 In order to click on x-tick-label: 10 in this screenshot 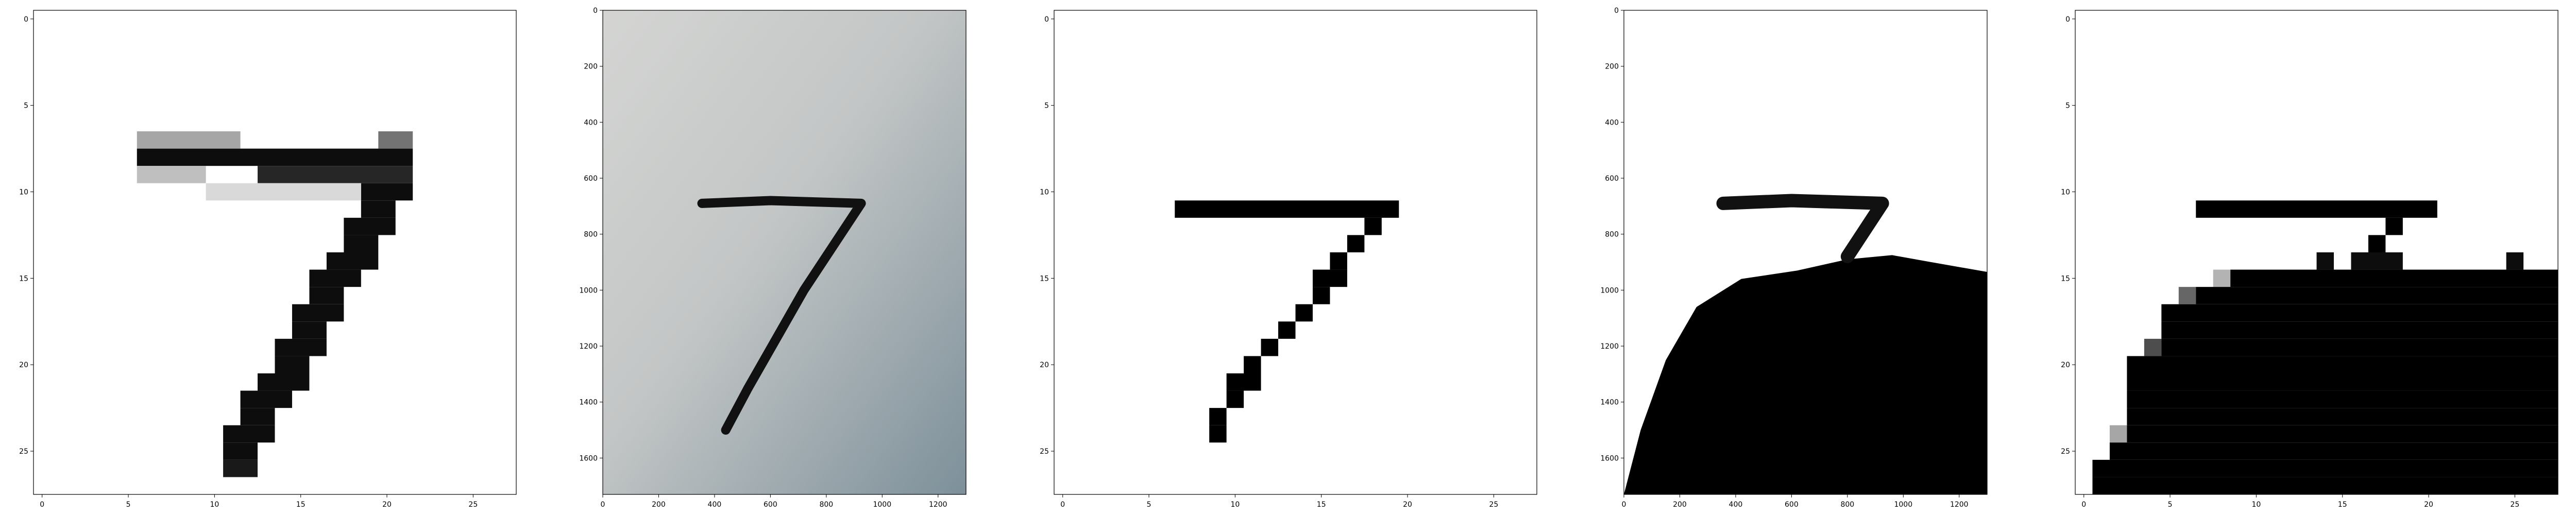, I will do `click(2256, 505)`.